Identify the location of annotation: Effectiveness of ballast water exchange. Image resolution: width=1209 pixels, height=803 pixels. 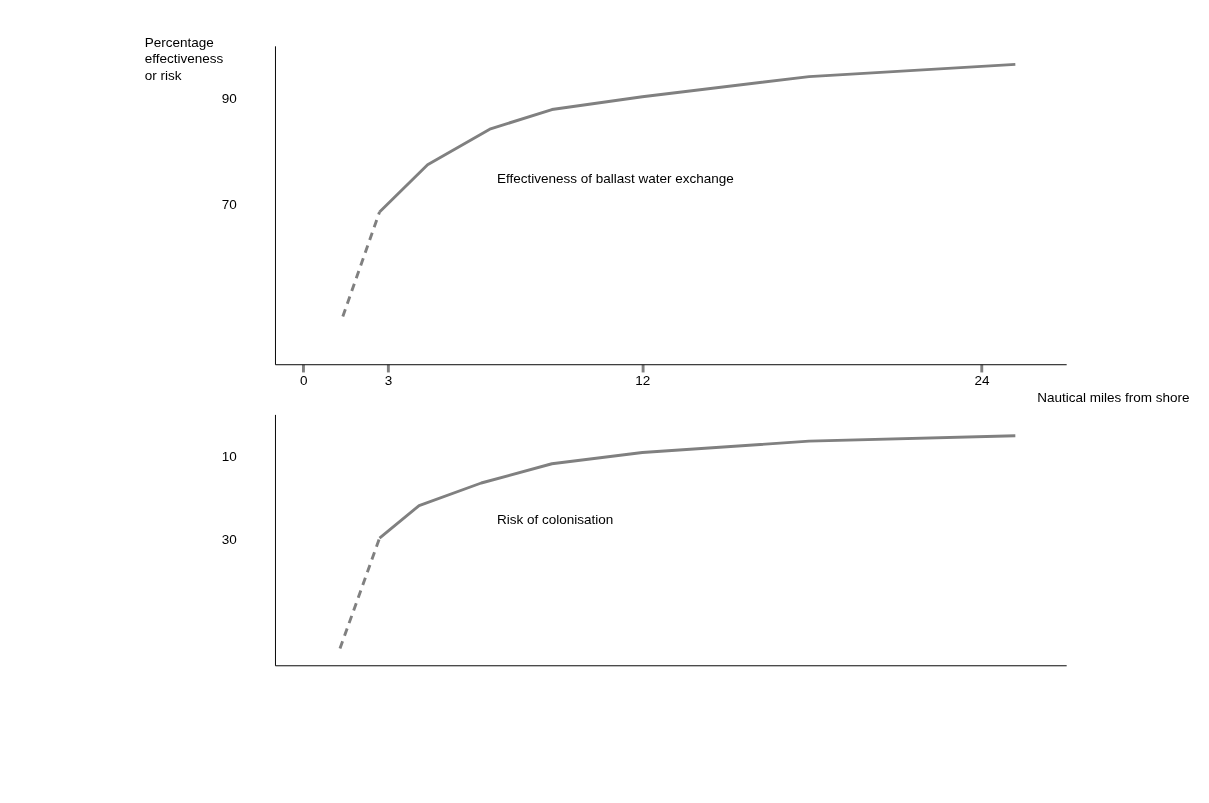
(615, 179).